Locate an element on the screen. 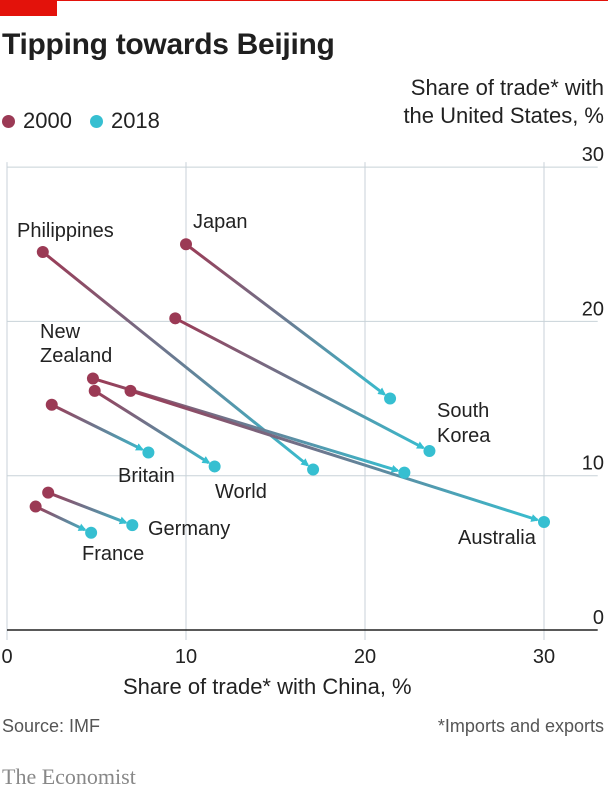 The height and width of the screenshot is (794, 608). x-tick-label: 0 is located at coordinates (6, 657).